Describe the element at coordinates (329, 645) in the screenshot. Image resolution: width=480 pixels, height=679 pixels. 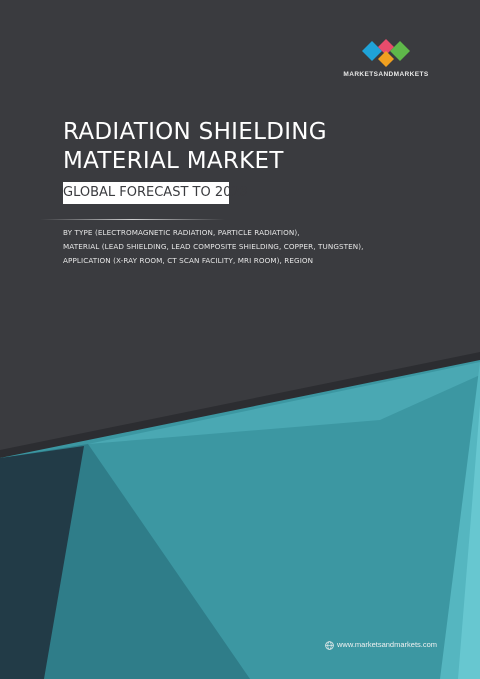
I see `globe-icon` at that location.